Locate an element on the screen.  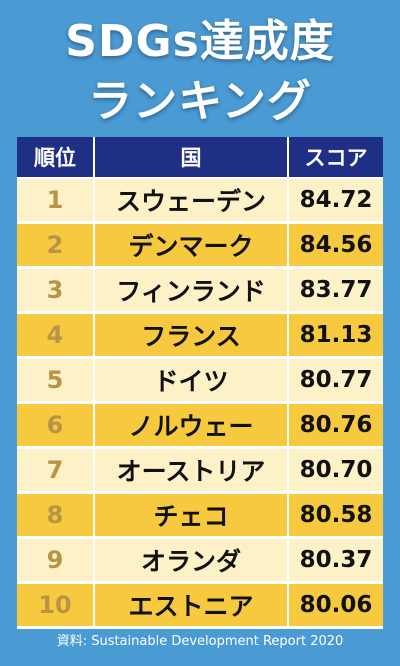
header-score: スコア is located at coordinates (336, 158).